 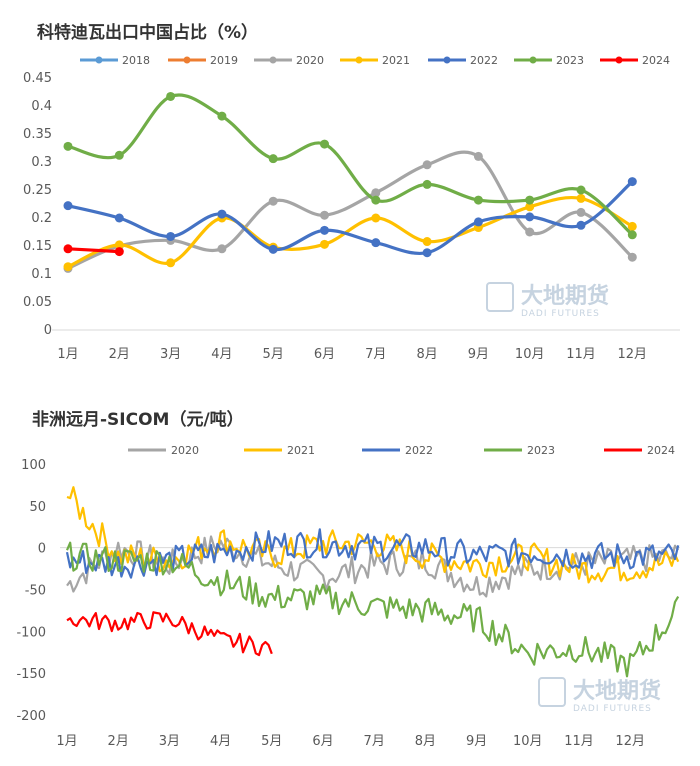 I want to click on chart-1-y-tick: 0.1, so click(x=41, y=274).